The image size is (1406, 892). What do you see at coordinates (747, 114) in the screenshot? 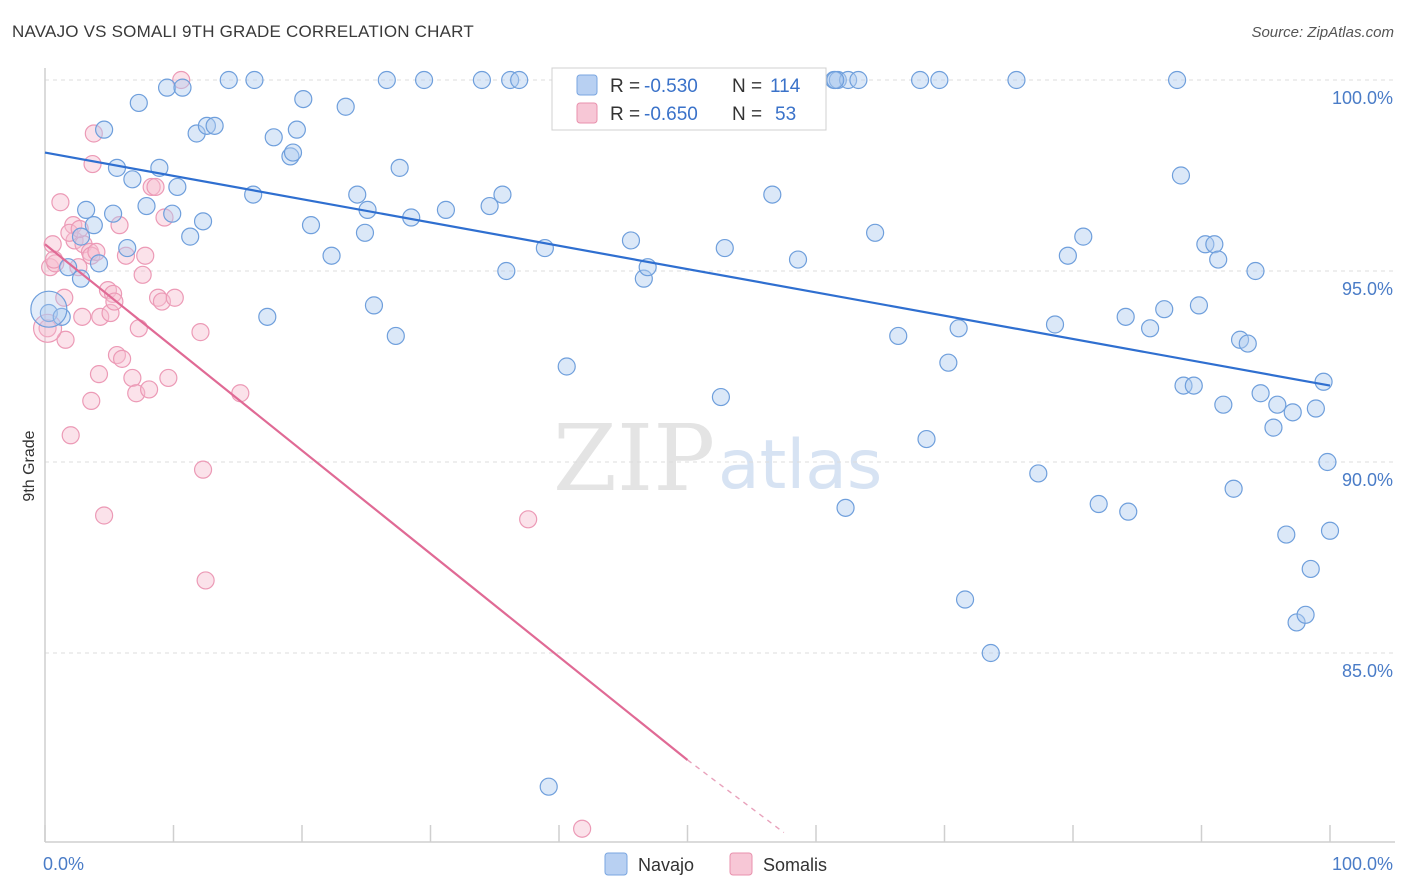
I see `legend-somalis-n-label: N =` at bounding box center [747, 114].